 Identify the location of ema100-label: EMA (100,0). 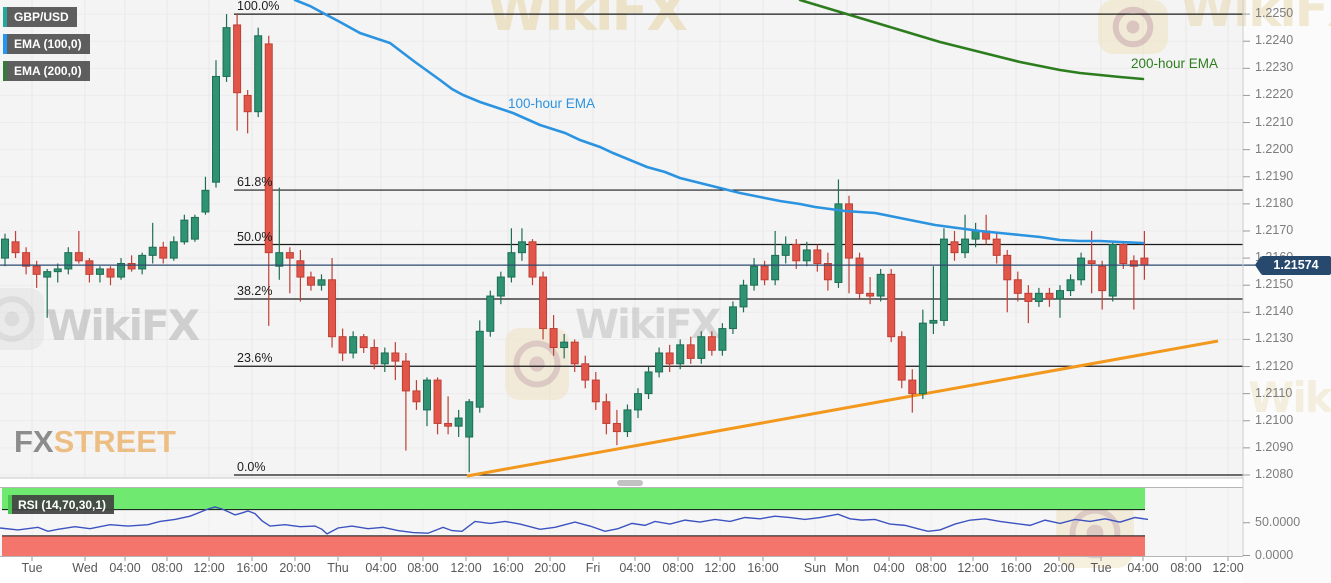
(48, 44).